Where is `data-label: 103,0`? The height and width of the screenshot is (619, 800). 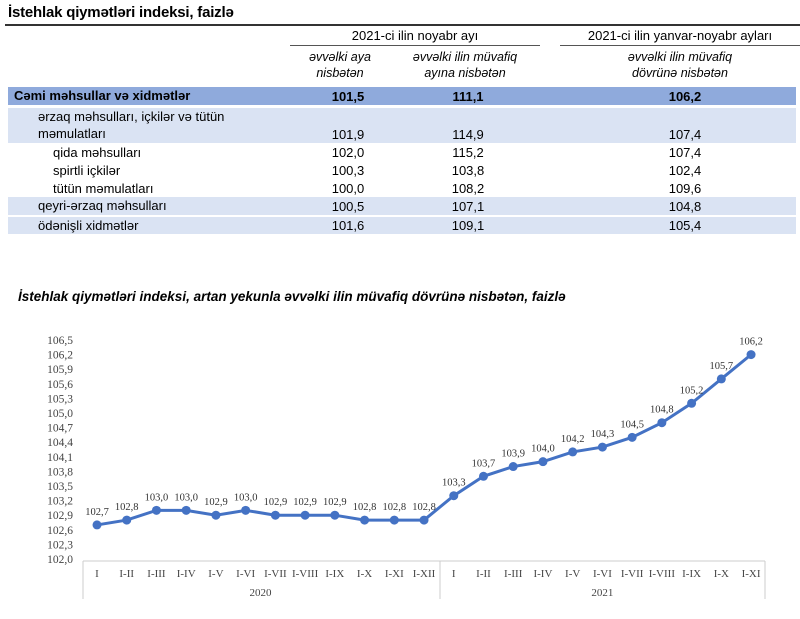
data-label: 103,0 is located at coordinates (186, 497).